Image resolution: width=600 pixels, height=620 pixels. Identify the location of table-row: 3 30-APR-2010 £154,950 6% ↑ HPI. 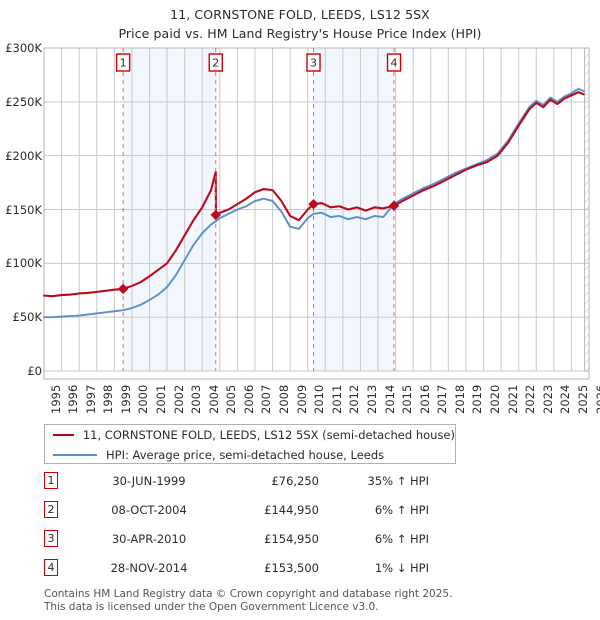
(254, 542).